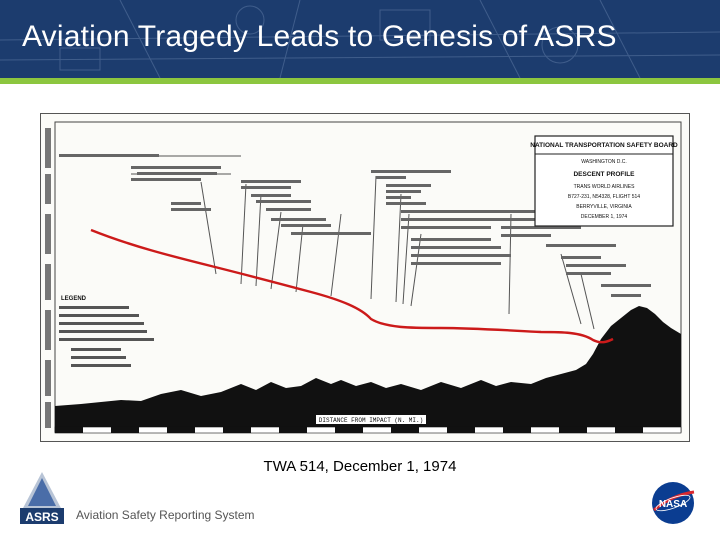 Image resolution: width=720 pixels, height=540 pixels. I want to click on legend: LEGEND, so click(106, 331).